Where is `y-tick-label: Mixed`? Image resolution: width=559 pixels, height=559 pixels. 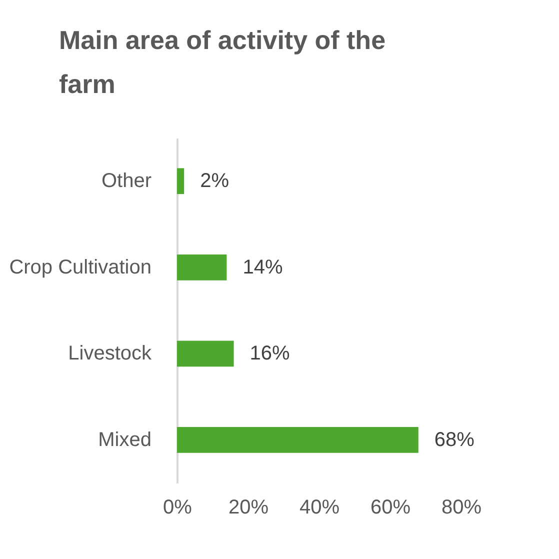
y-tick-label: Mixed is located at coordinates (125, 439).